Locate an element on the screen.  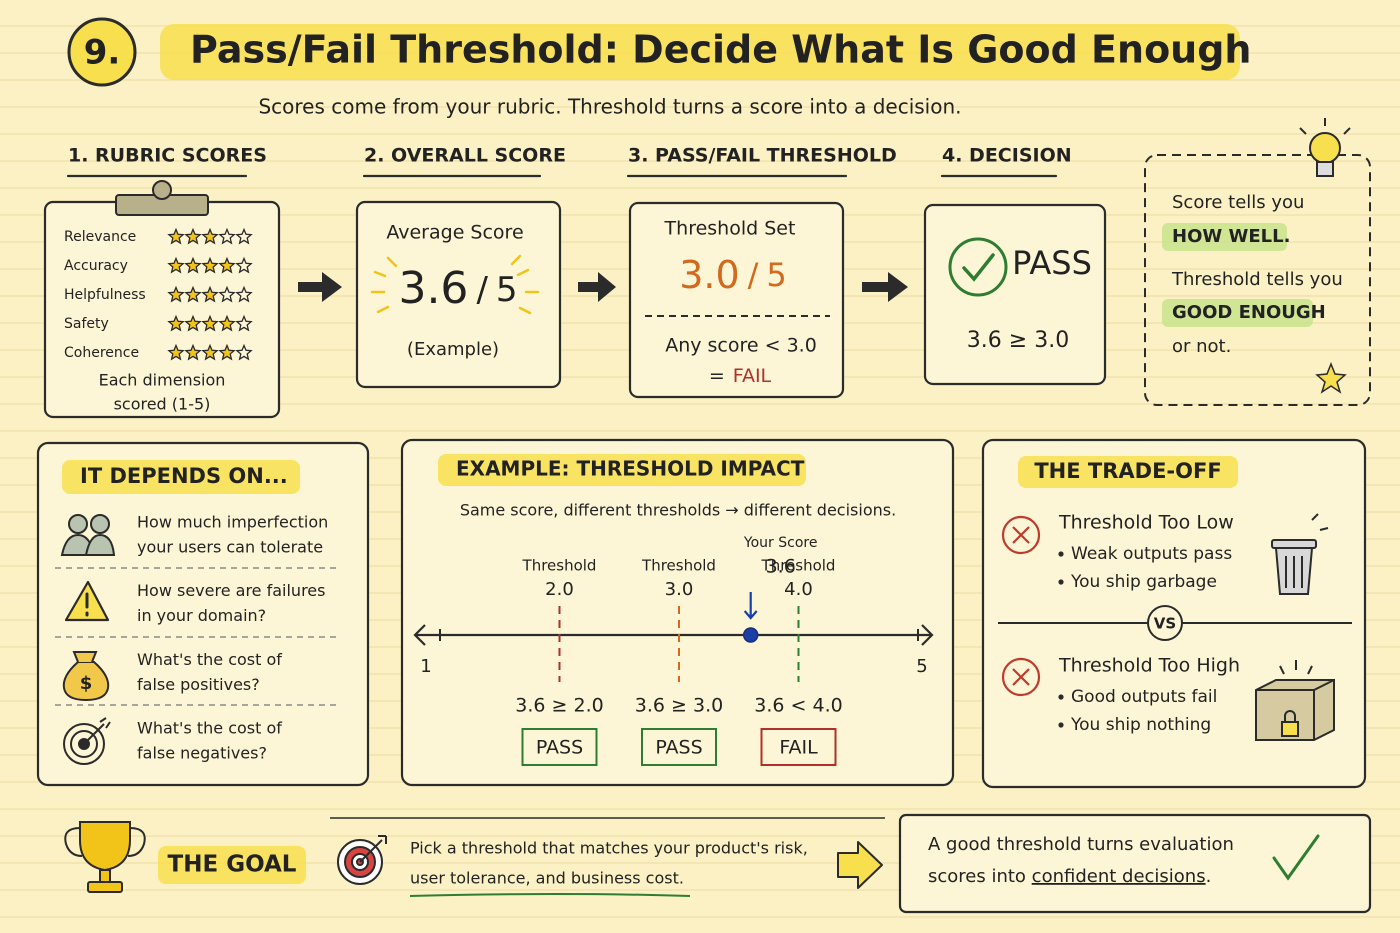
goal-title: THE GOAL is located at coordinates (232, 865).